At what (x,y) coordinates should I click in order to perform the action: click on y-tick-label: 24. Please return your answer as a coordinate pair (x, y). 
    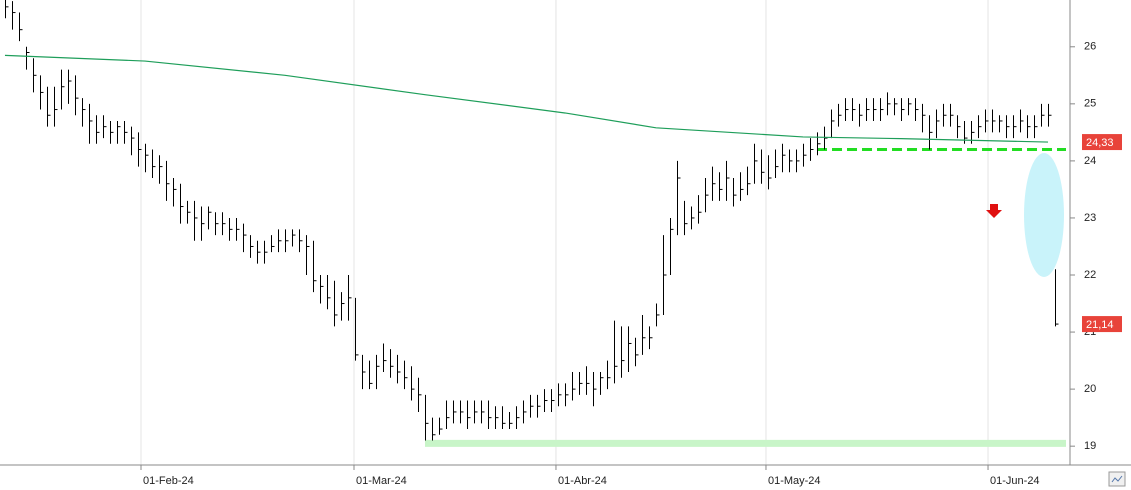
    Looking at the image, I should click on (1090, 161).